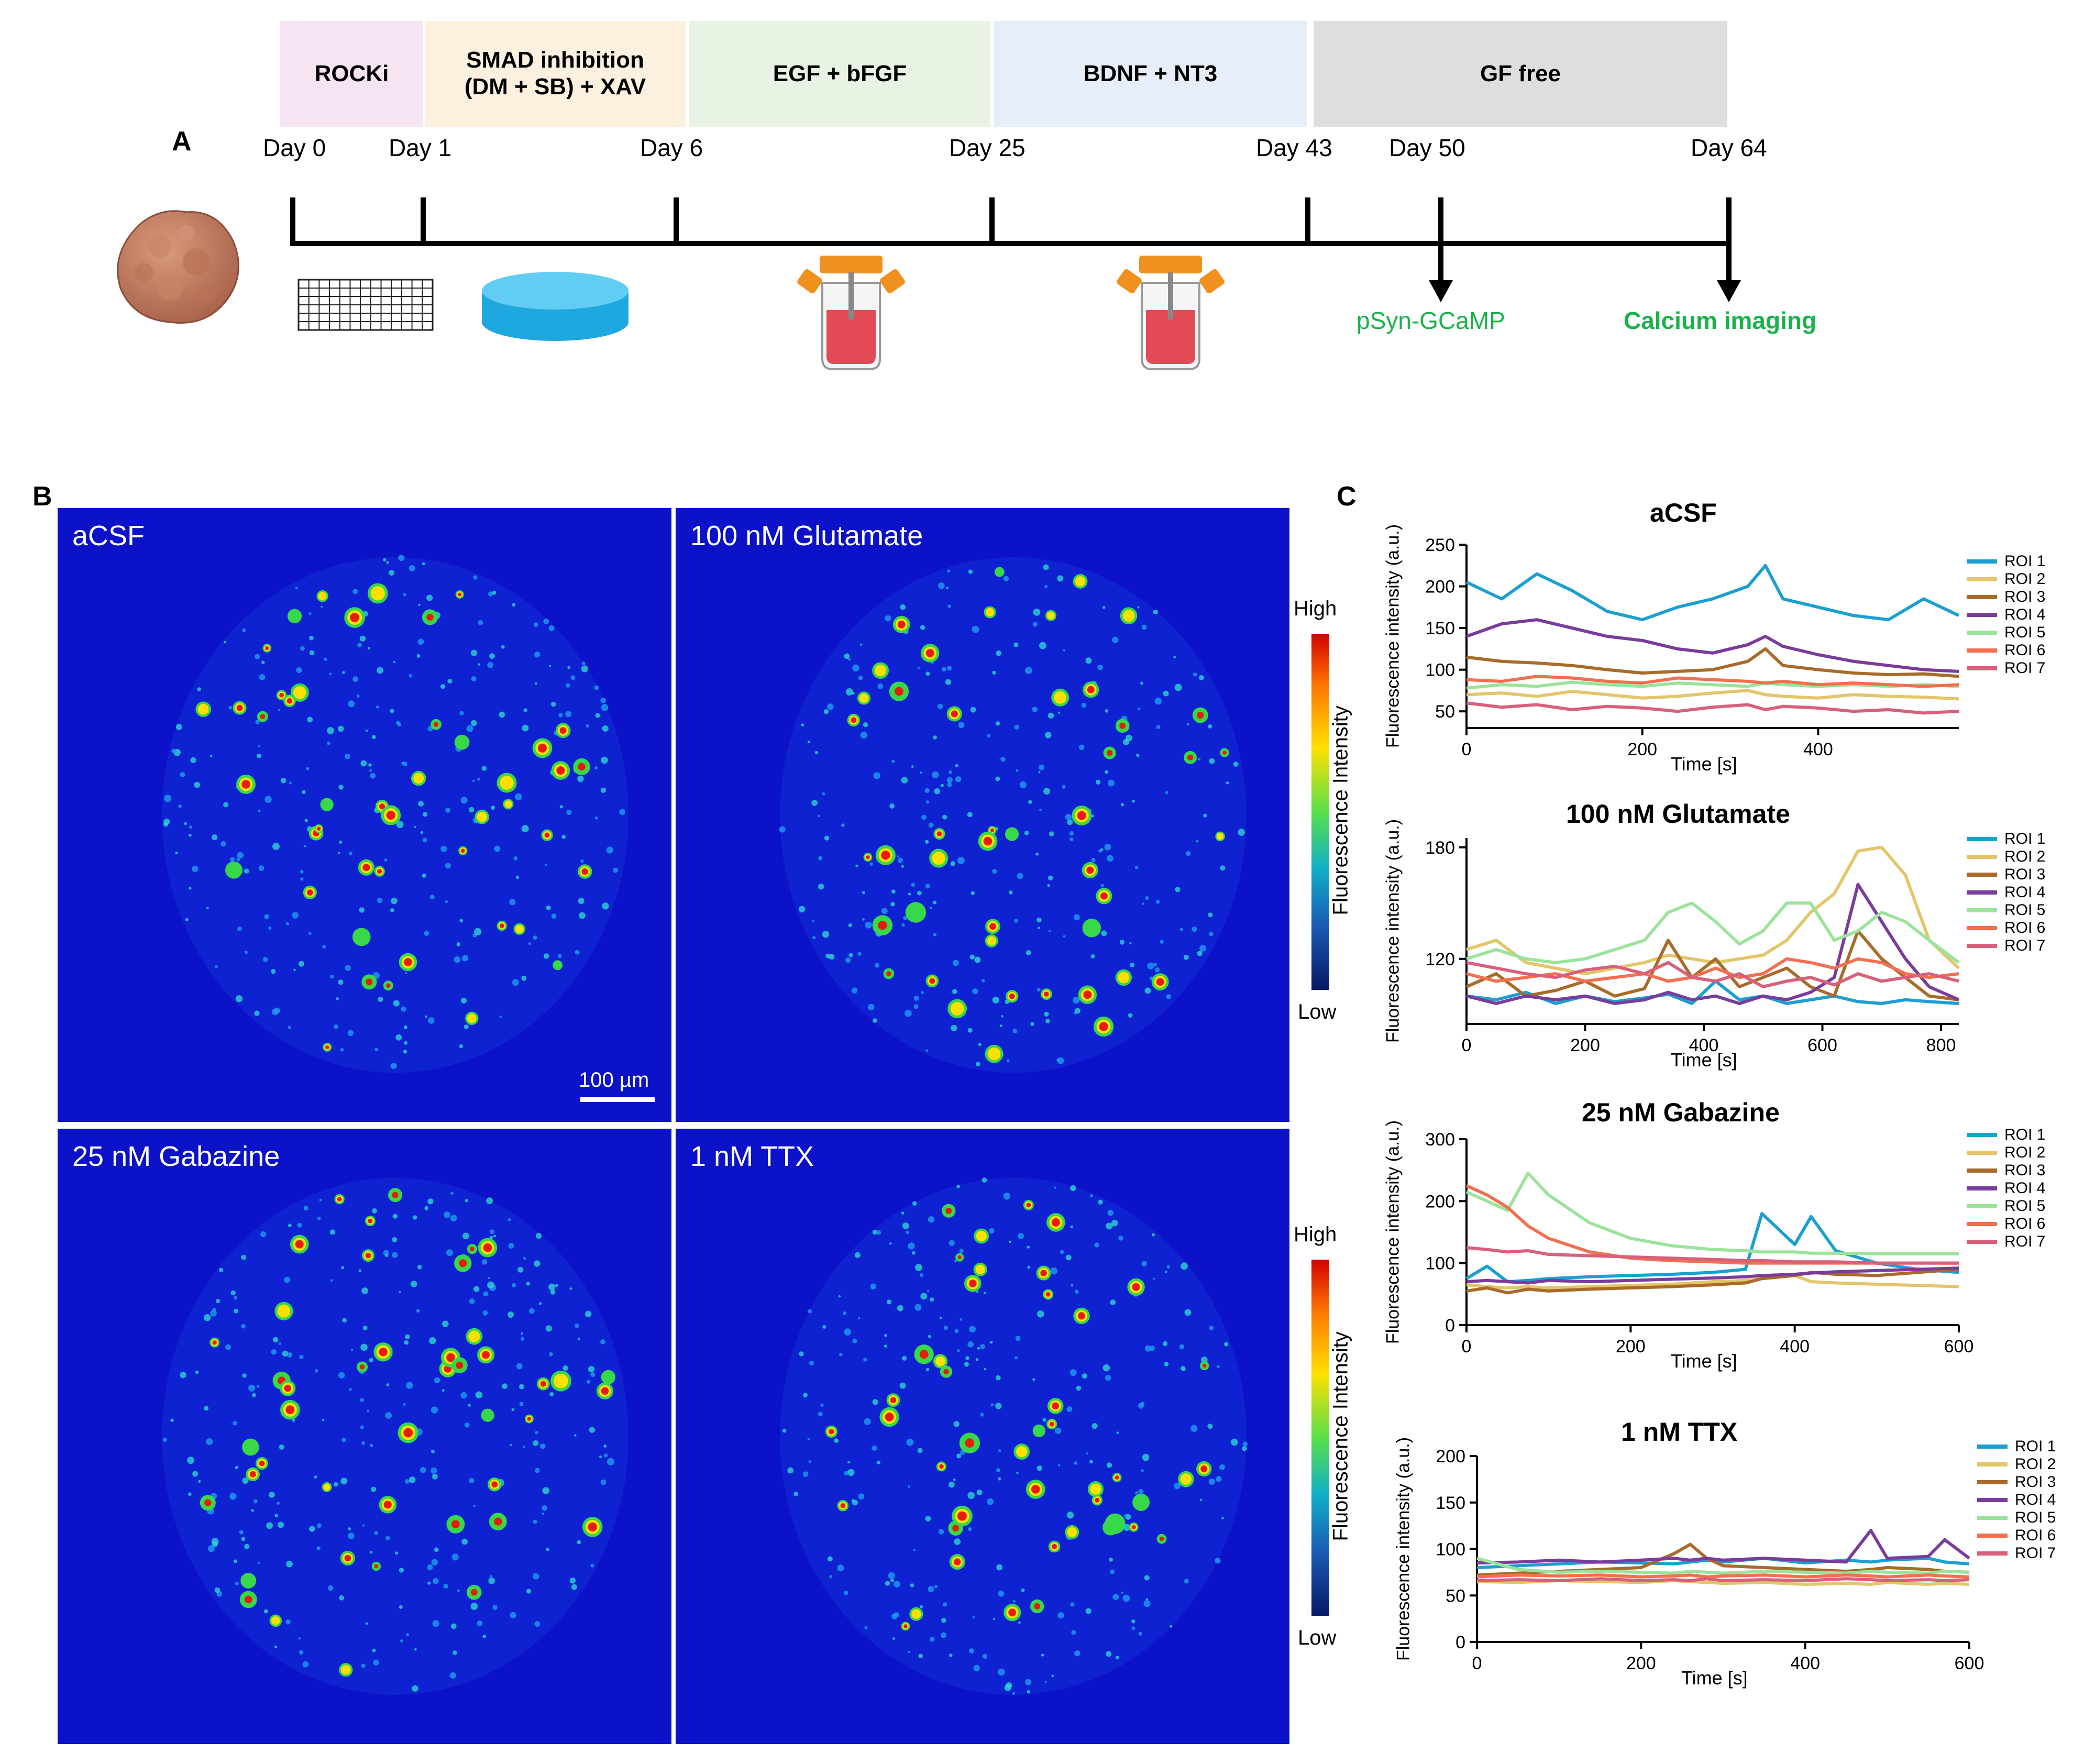 This screenshot has height=1764, width=2095. Describe the element at coordinates (1678, 814) in the screenshot. I see `chart-title: 100 nM Glutamate` at that location.